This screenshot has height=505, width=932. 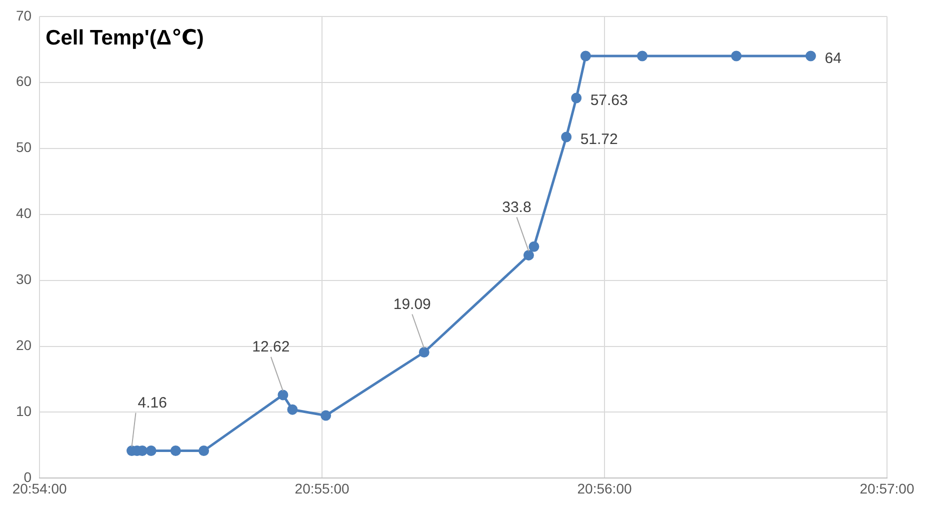 What do you see at coordinates (271, 347) in the screenshot?
I see `data-label: 12.62` at bounding box center [271, 347].